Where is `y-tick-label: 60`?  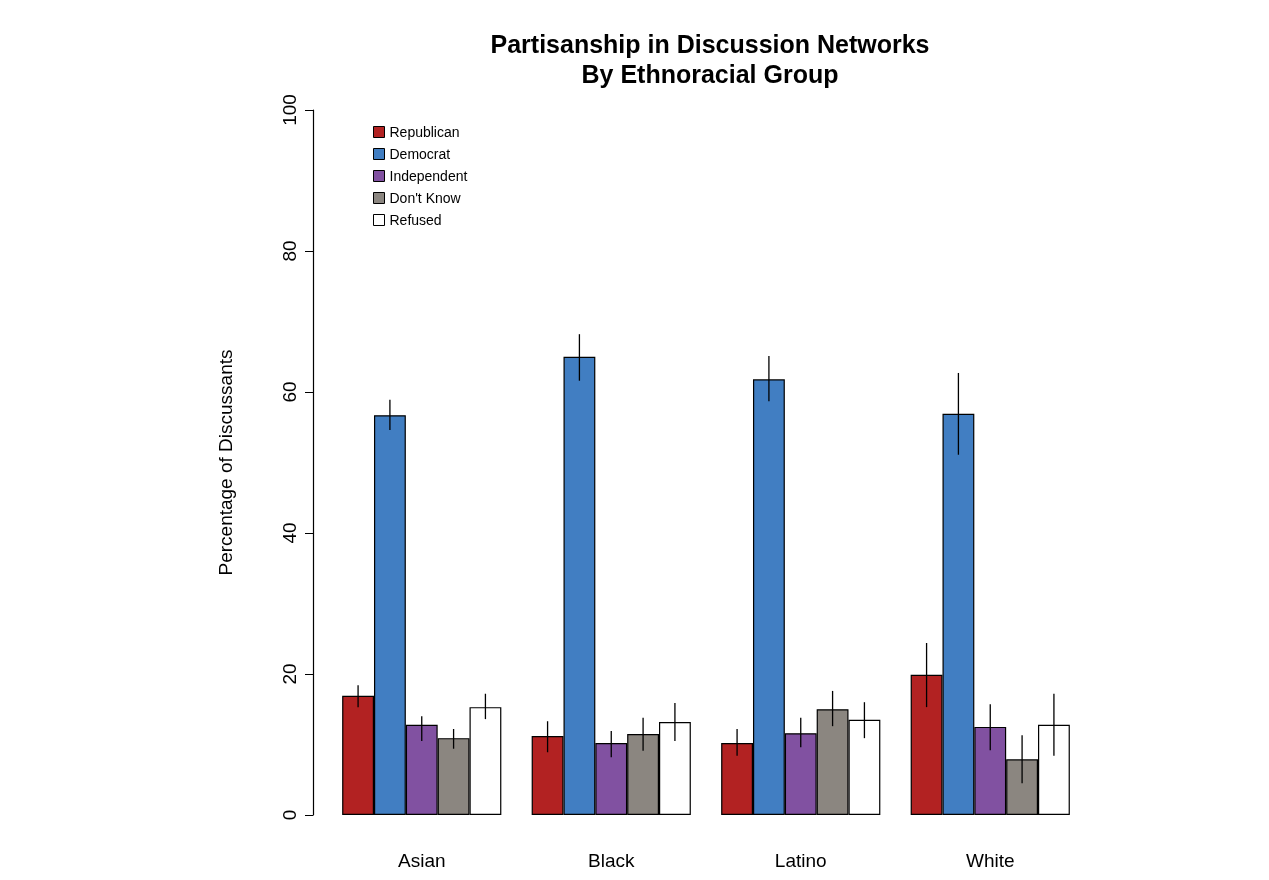
y-tick-label: 60 is located at coordinates (289, 392).